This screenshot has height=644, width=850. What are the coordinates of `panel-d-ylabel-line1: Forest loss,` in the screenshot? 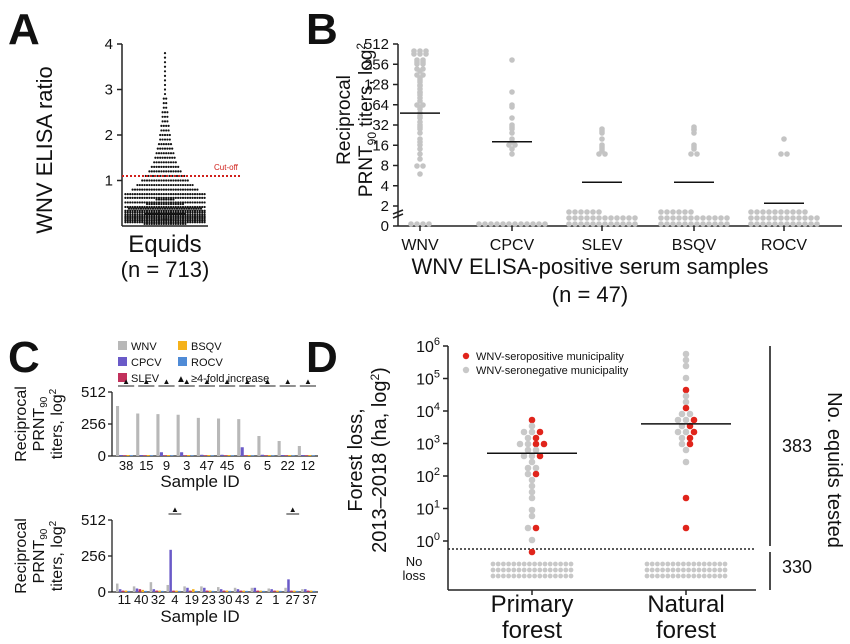 It's located at (356, 459).